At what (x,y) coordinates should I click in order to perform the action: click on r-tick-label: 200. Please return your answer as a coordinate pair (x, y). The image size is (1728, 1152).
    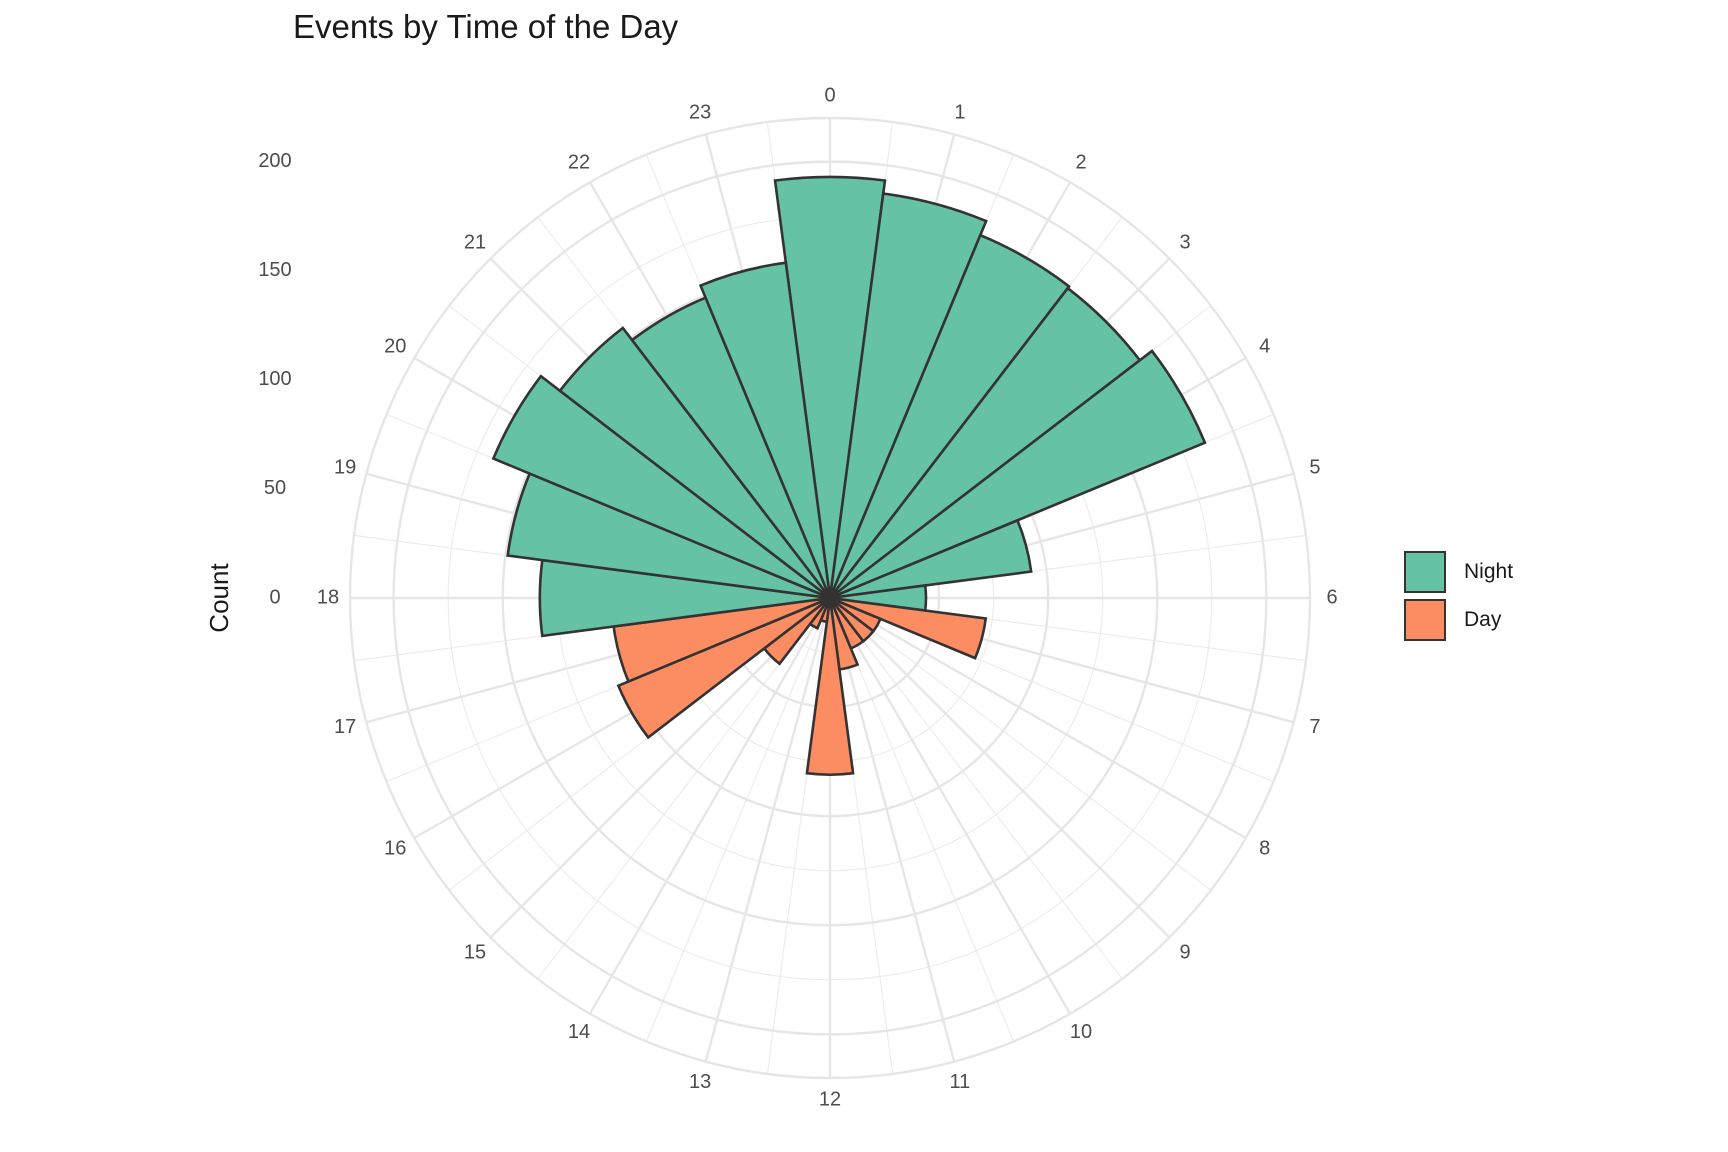
    Looking at the image, I should click on (274, 161).